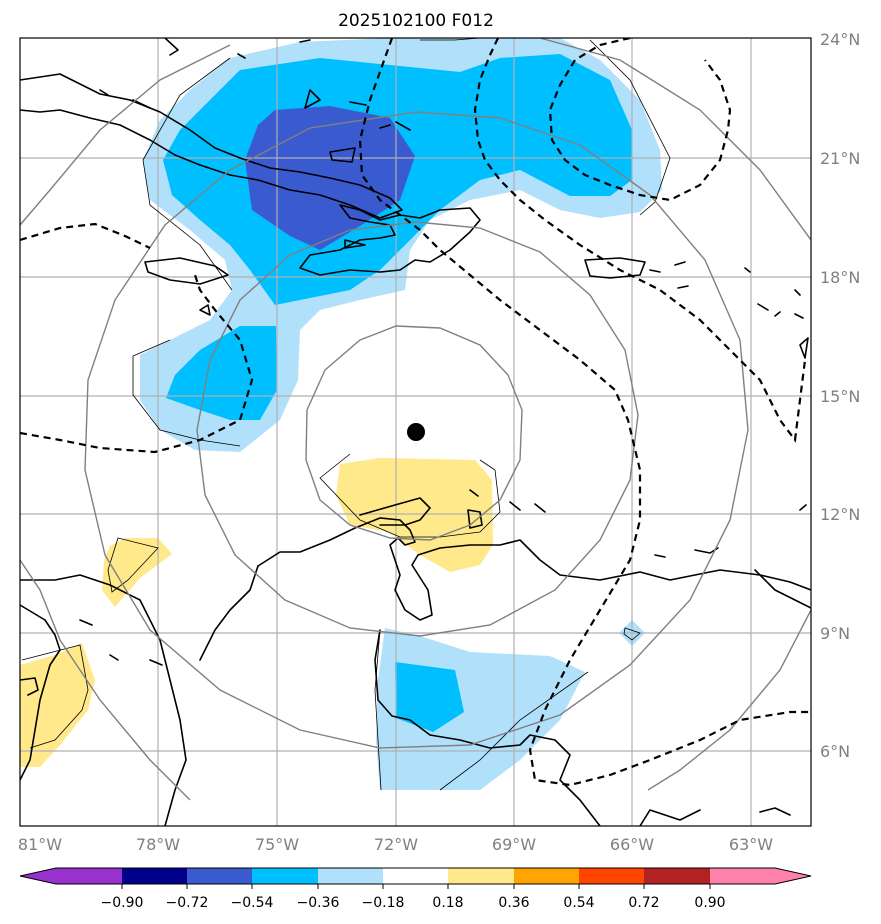 Image resolution: width=881 pixels, height=924 pixels. I want to click on lat-label: 21°N, so click(840, 158).